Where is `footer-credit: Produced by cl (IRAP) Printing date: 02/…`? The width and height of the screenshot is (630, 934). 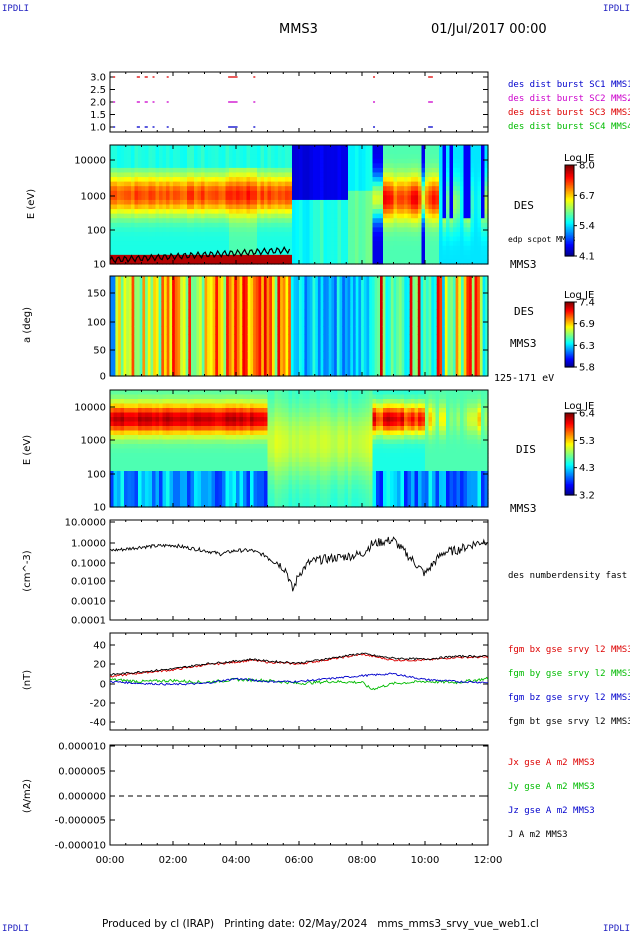
footer-credit: Produced by cl (IRAP) Printing date: 02/… is located at coordinates (320, 924).